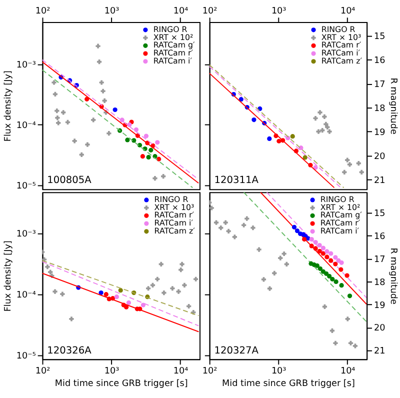 The width and height of the screenshot is (400, 398). Describe the element at coordinates (236, 180) in the screenshot. I see `annotation: 120311A` at that location.